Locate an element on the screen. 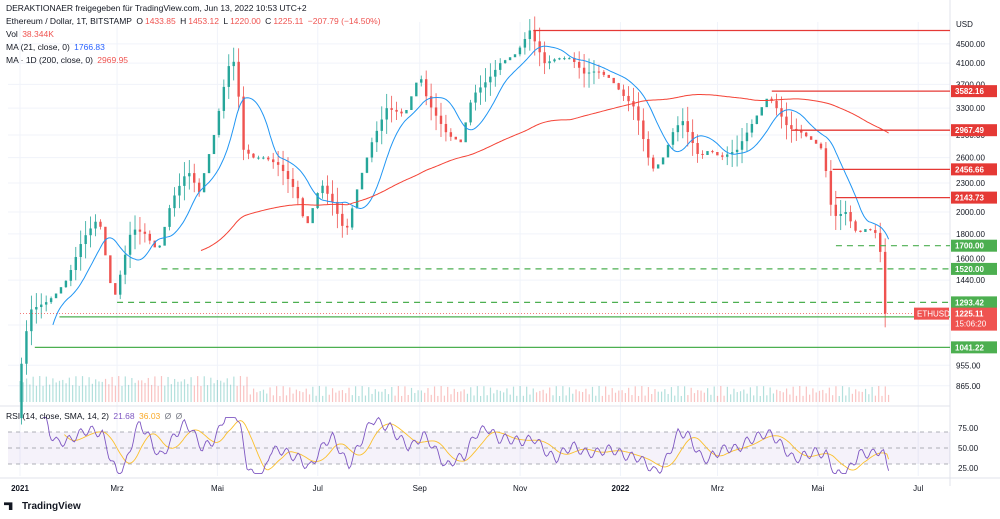 This screenshot has height=519, width=1000. header-ma200-line: MA · 1D (200, close, 0) 2969.95 is located at coordinates (68, 60).